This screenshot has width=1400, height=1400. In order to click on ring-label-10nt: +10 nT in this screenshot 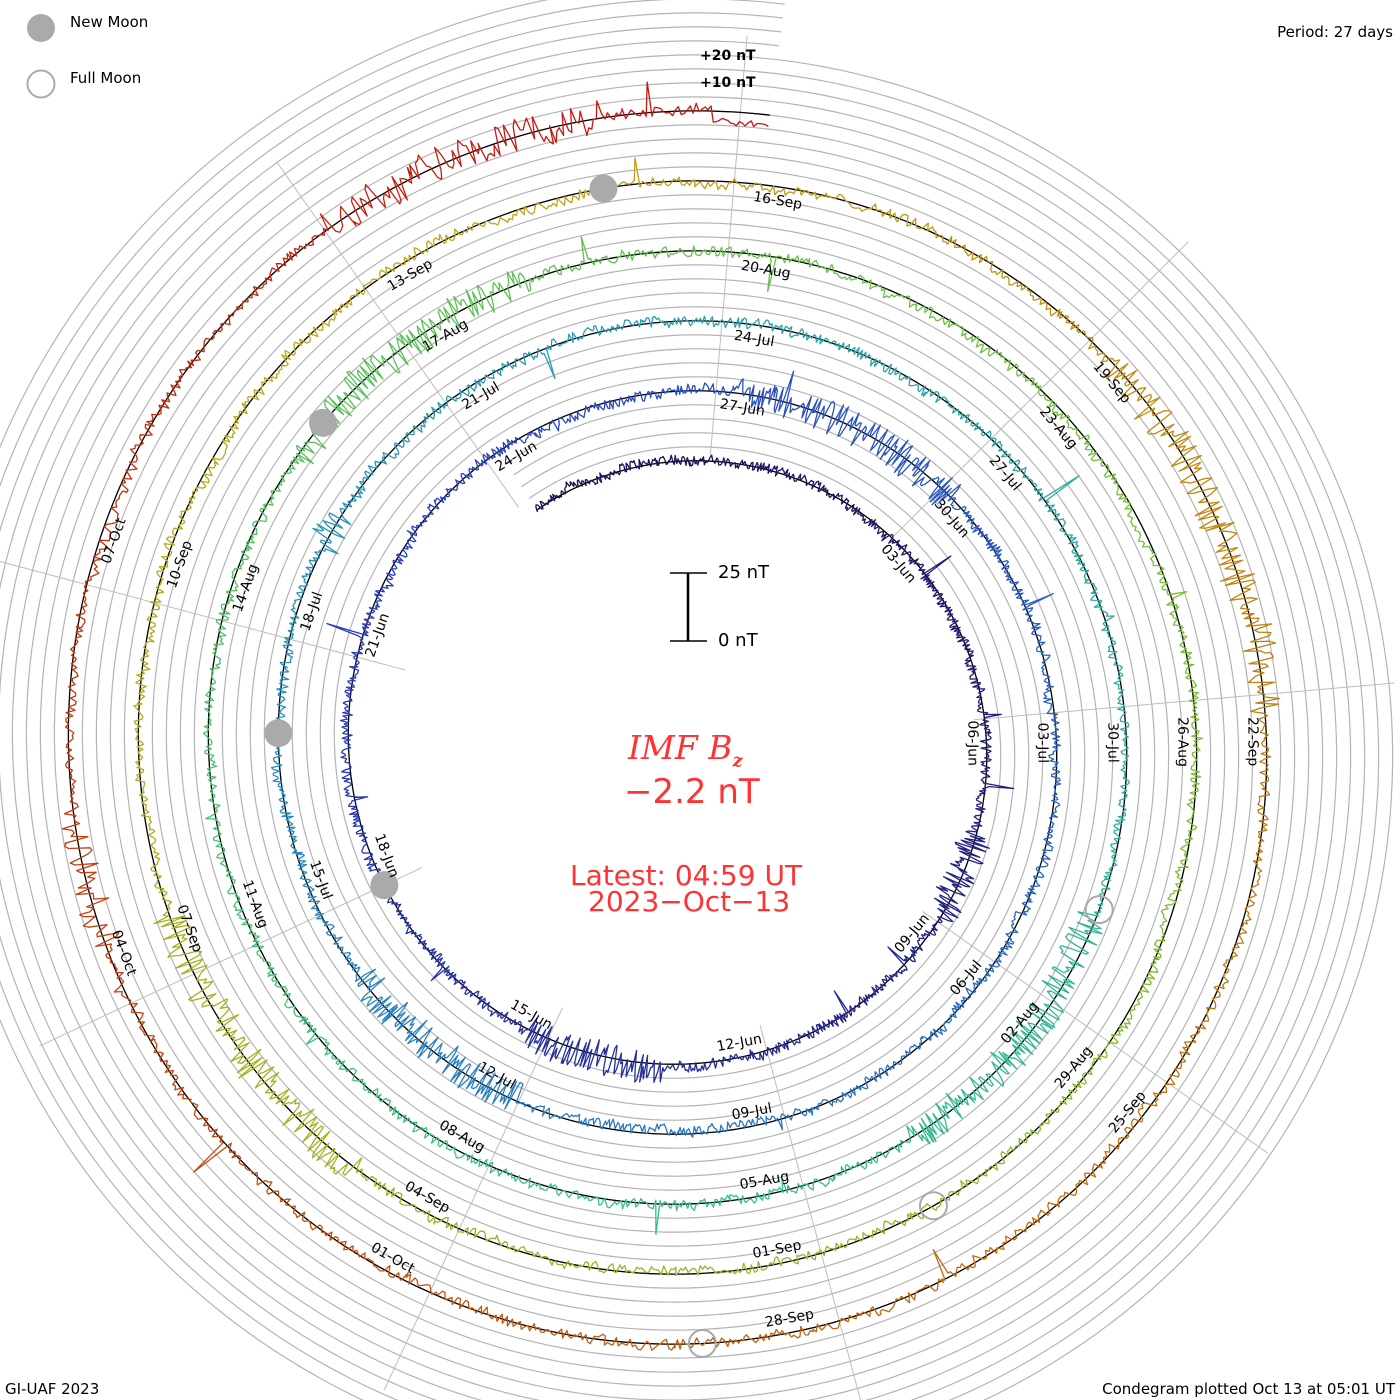, I will do `click(728, 83)`.